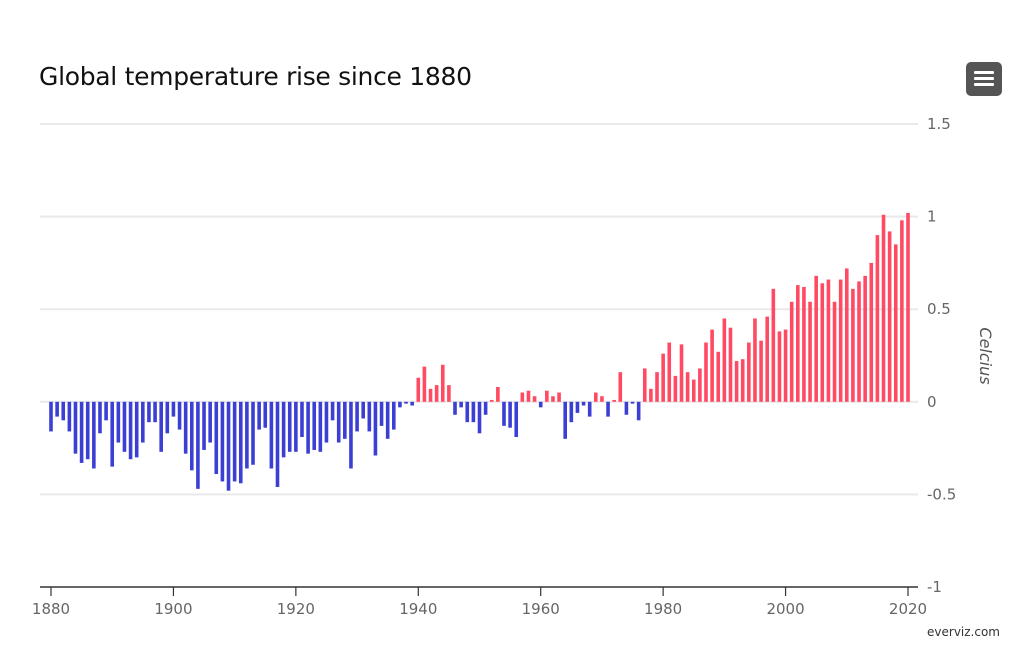 This screenshot has width=1024, height=655. Describe the element at coordinates (669, 372) in the screenshot. I see `bar-1981` at that location.